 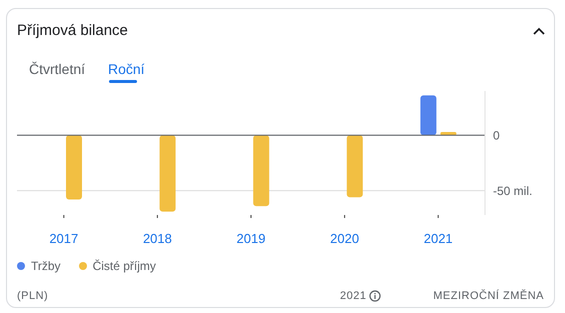 I want to click on legend-label: Tržby, so click(x=45, y=266).